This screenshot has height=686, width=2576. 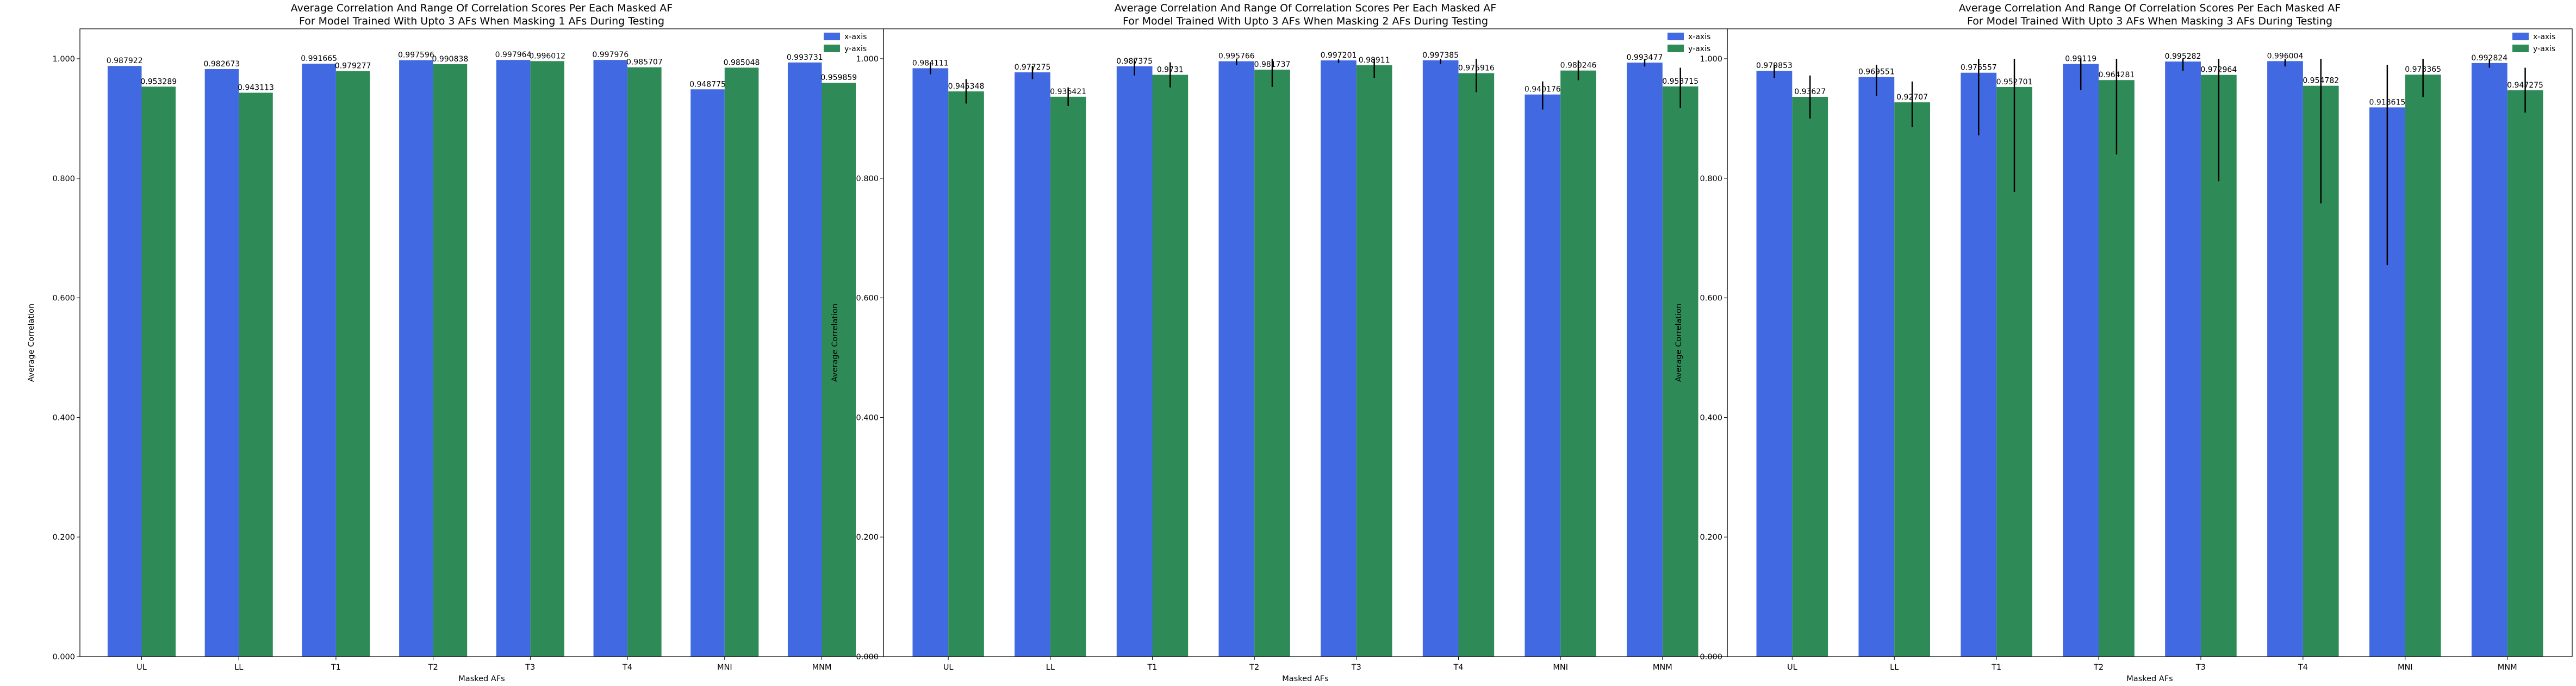 I want to click on data-label: 0.952701, so click(x=2014, y=82).